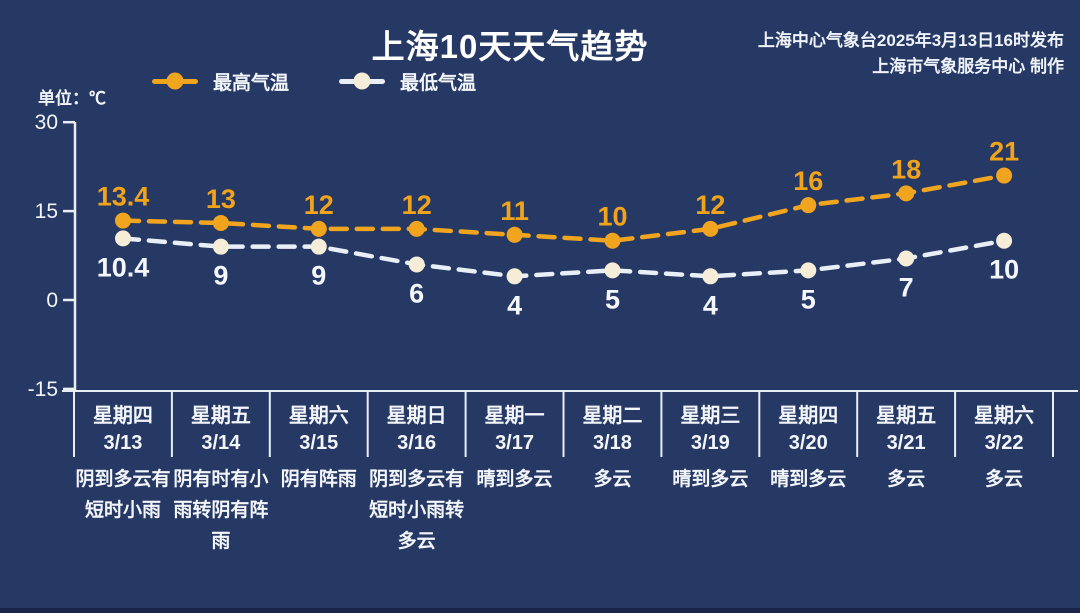  Describe the element at coordinates (417, 510) in the screenshot. I see `weather-description: 阴到多云有短时小雨转多云` at that location.